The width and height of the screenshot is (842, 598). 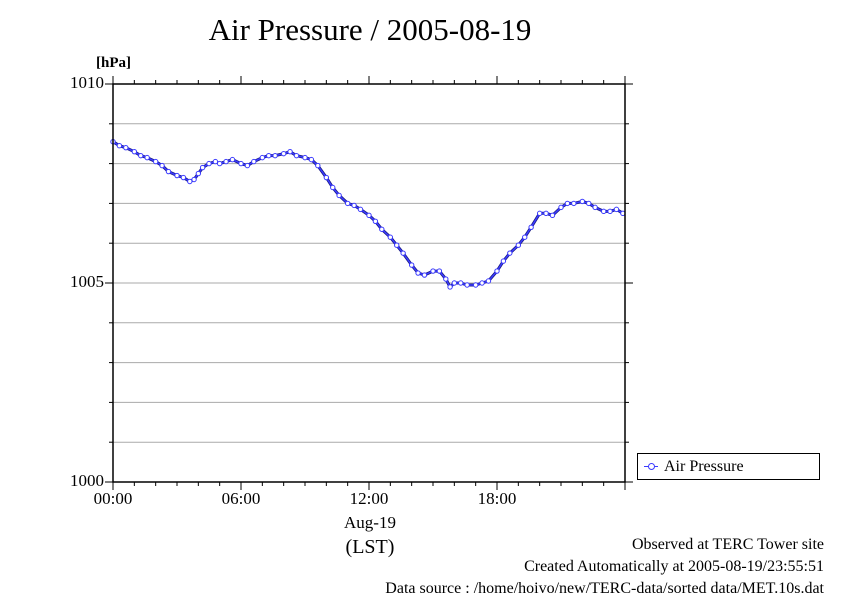 I want to click on y-axis-unit-label: [hPa], so click(x=113, y=63).